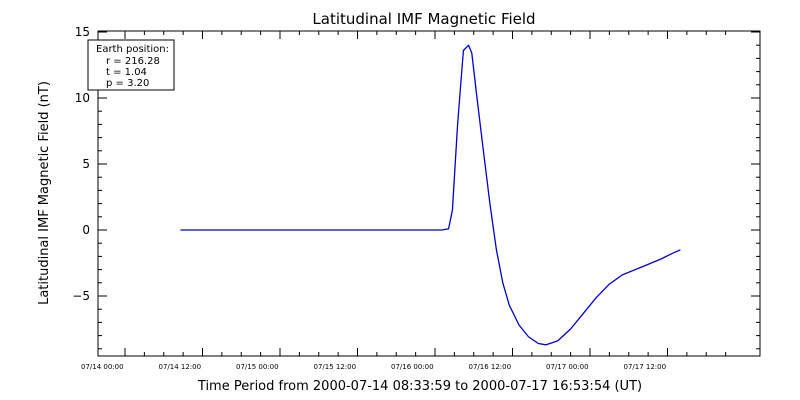  Describe the element at coordinates (335, 367) in the screenshot. I see `x-tick-label: 07/15 12:00` at that location.